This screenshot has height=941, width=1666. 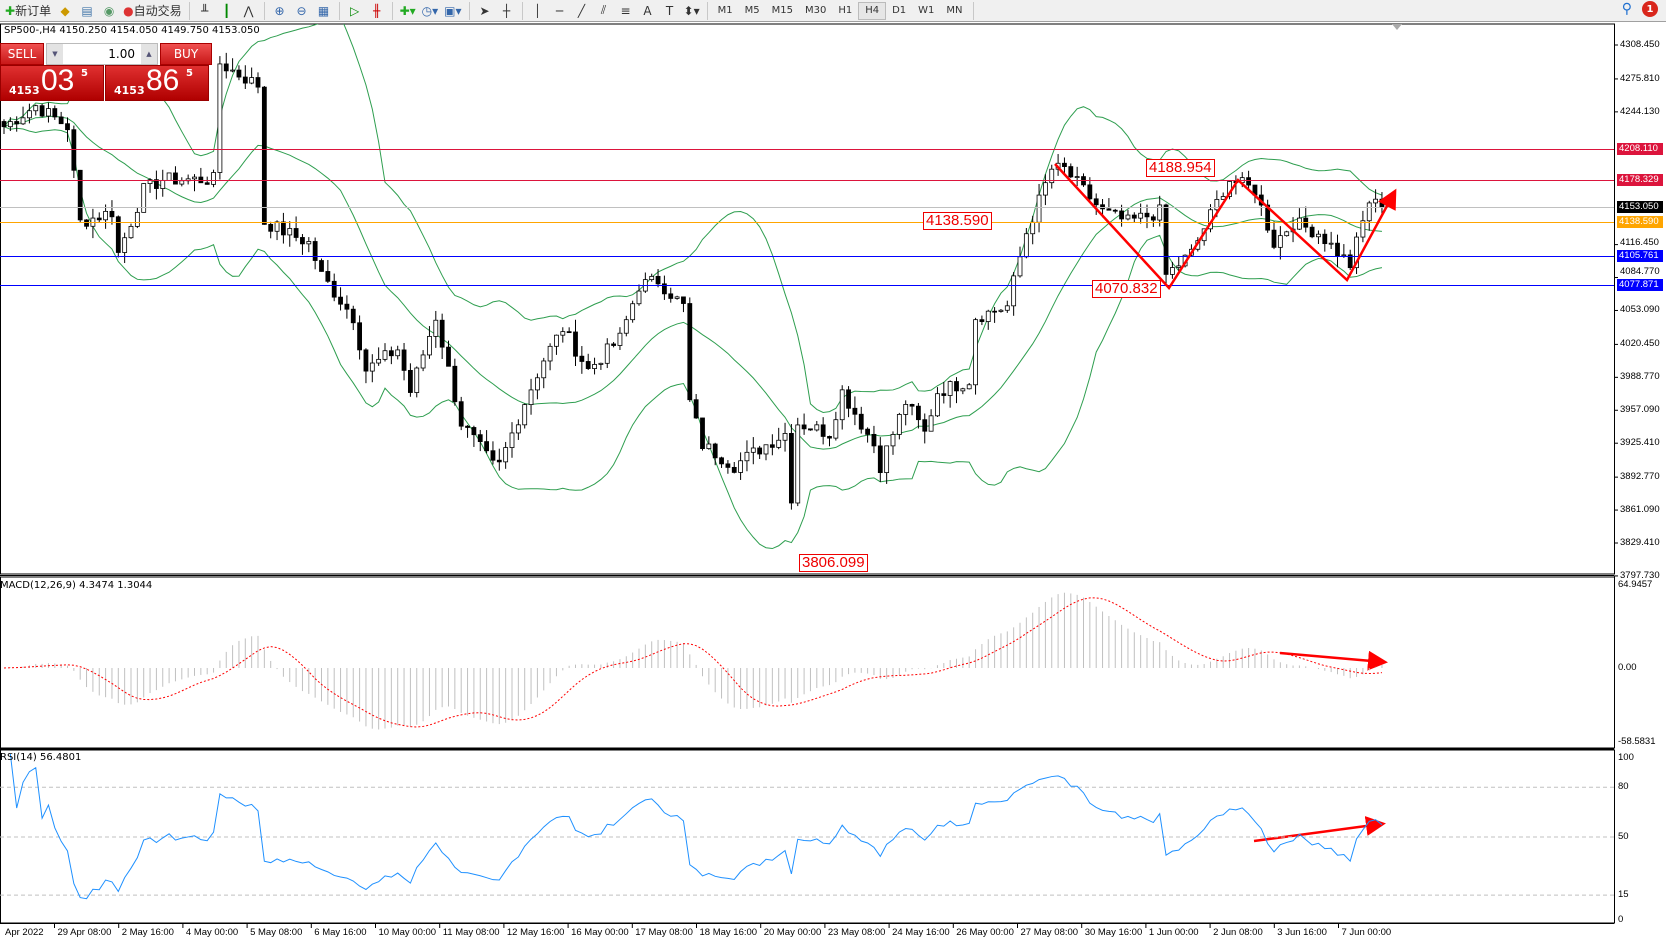 I want to click on lot-decrease-button: ▼, so click(x=55, y=54).